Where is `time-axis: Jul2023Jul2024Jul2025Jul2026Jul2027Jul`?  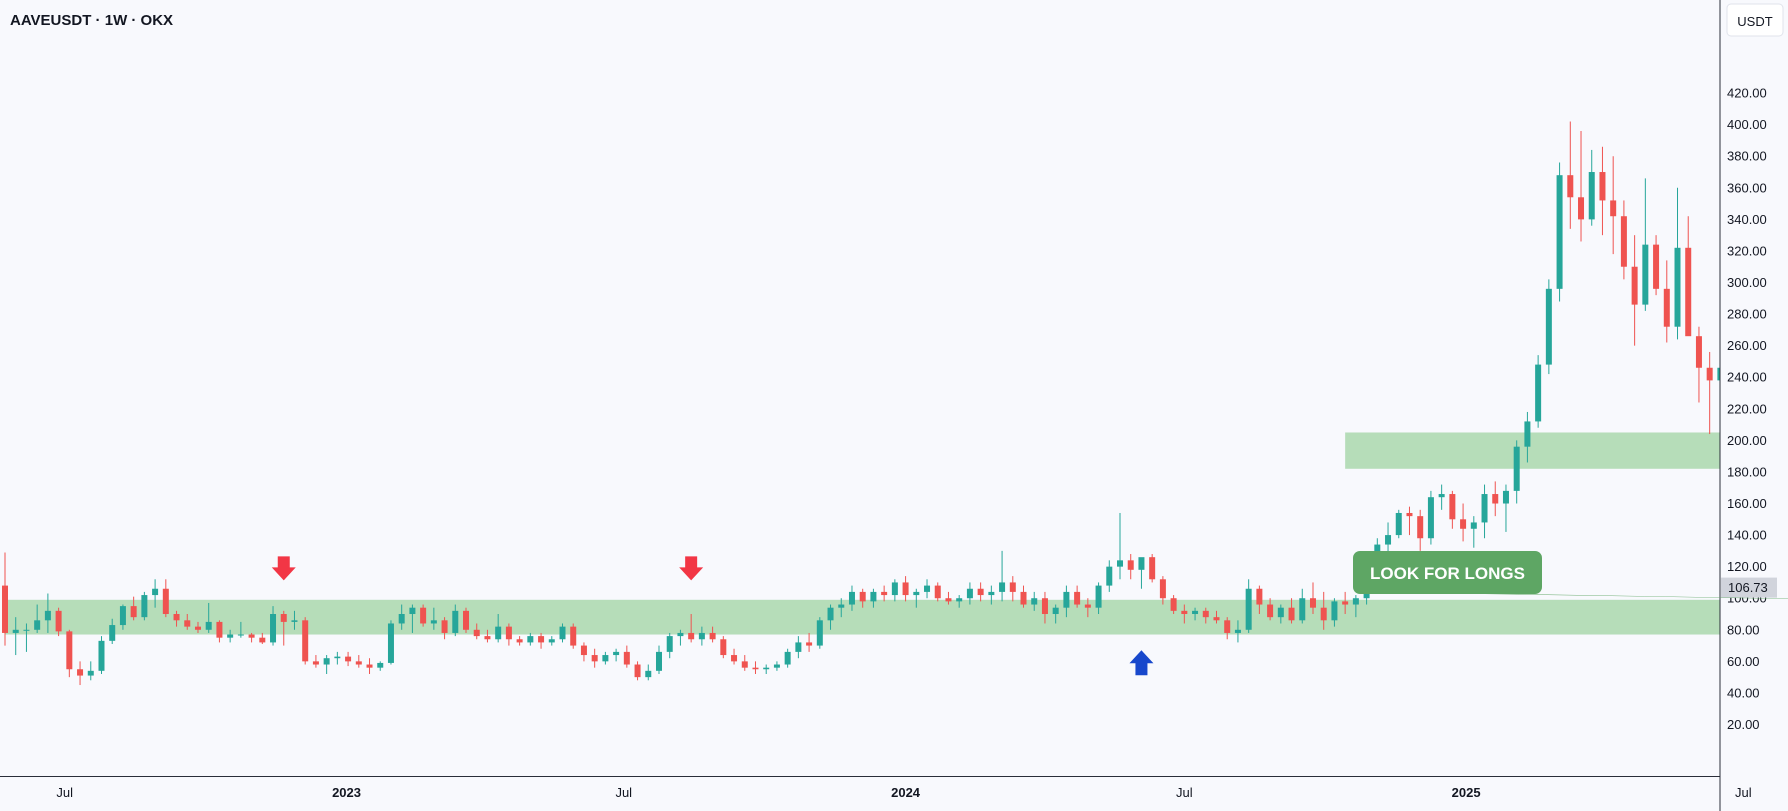 time-axis: Jul2023Jul2024Jul2025Jul2026Jul2027Jul is located at coordinates (903, 792).